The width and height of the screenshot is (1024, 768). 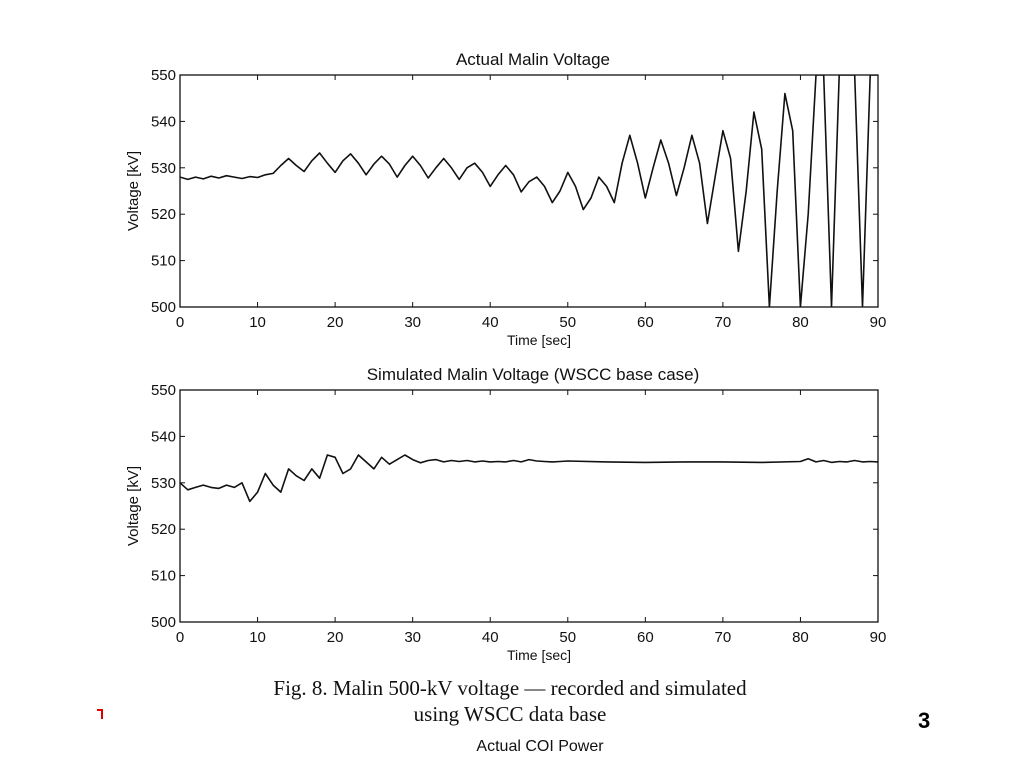 What do you see at coordinates (533, 374) in the screenshot?
I see `chart-title: Simulated Malin Voltage (WSCC base case)` at bounding box center [533, 374].